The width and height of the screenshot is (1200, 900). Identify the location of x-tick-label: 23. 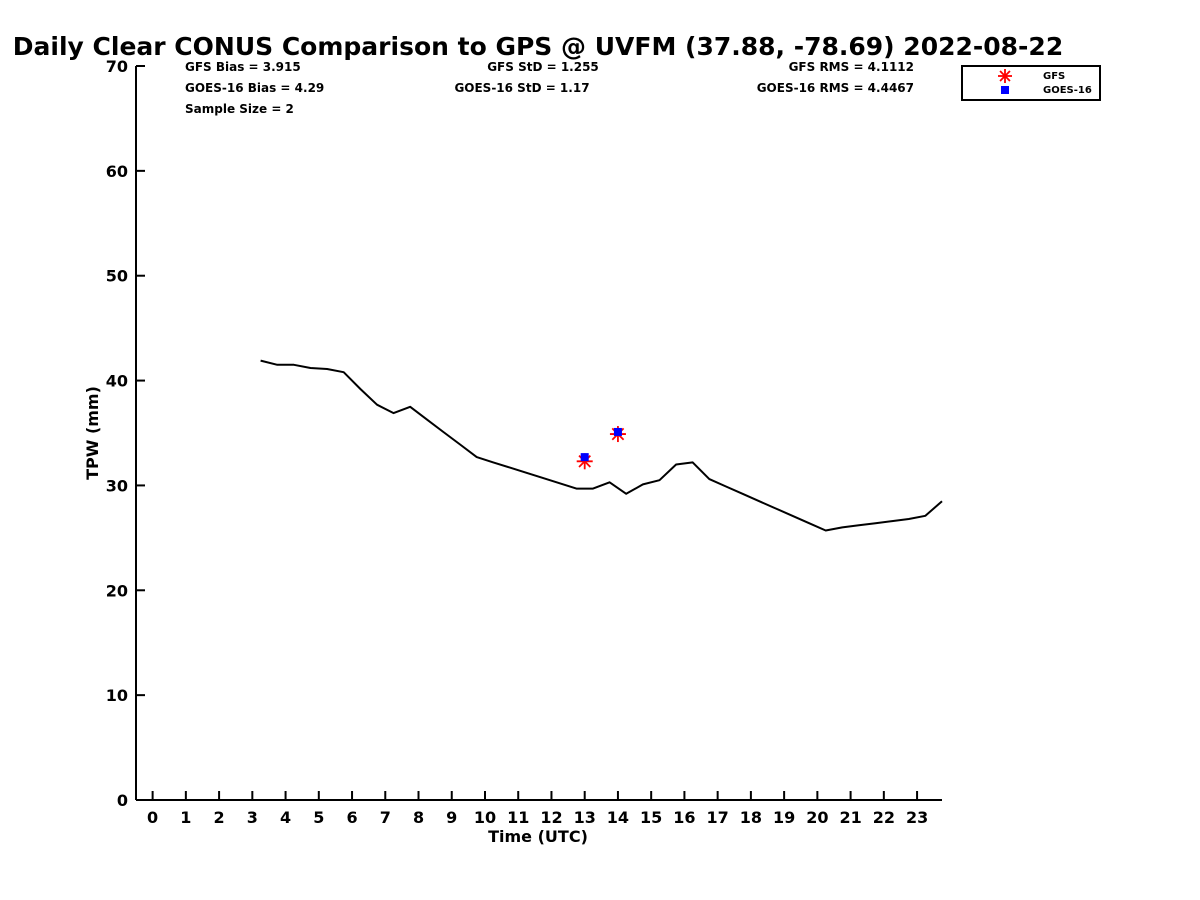
(917, 817).